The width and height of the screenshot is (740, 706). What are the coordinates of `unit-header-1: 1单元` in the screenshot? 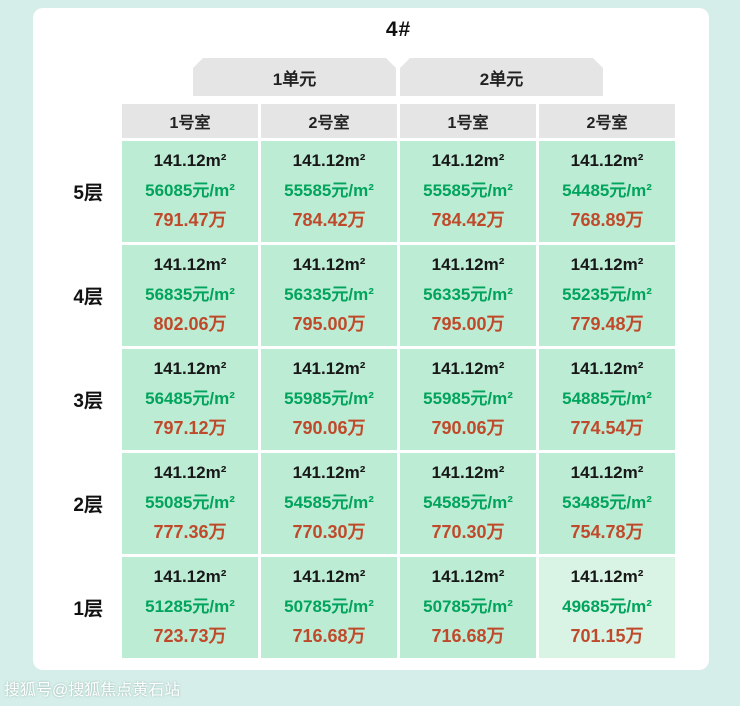 It's located at (294, 77).